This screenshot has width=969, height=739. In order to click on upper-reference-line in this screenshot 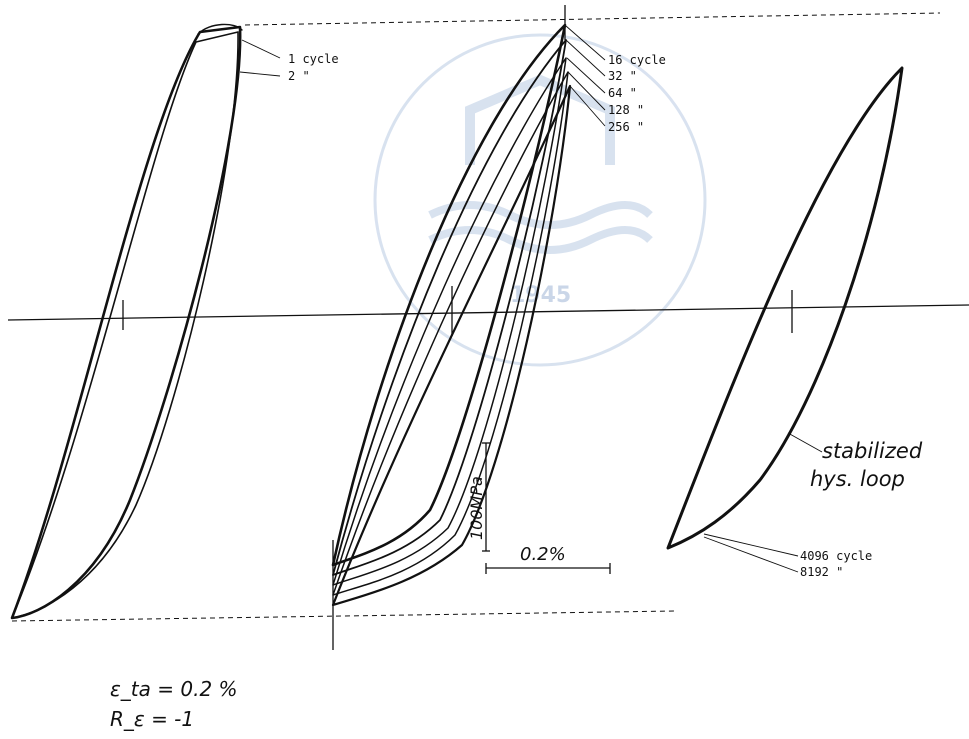, I will do `click(592, 19)`.